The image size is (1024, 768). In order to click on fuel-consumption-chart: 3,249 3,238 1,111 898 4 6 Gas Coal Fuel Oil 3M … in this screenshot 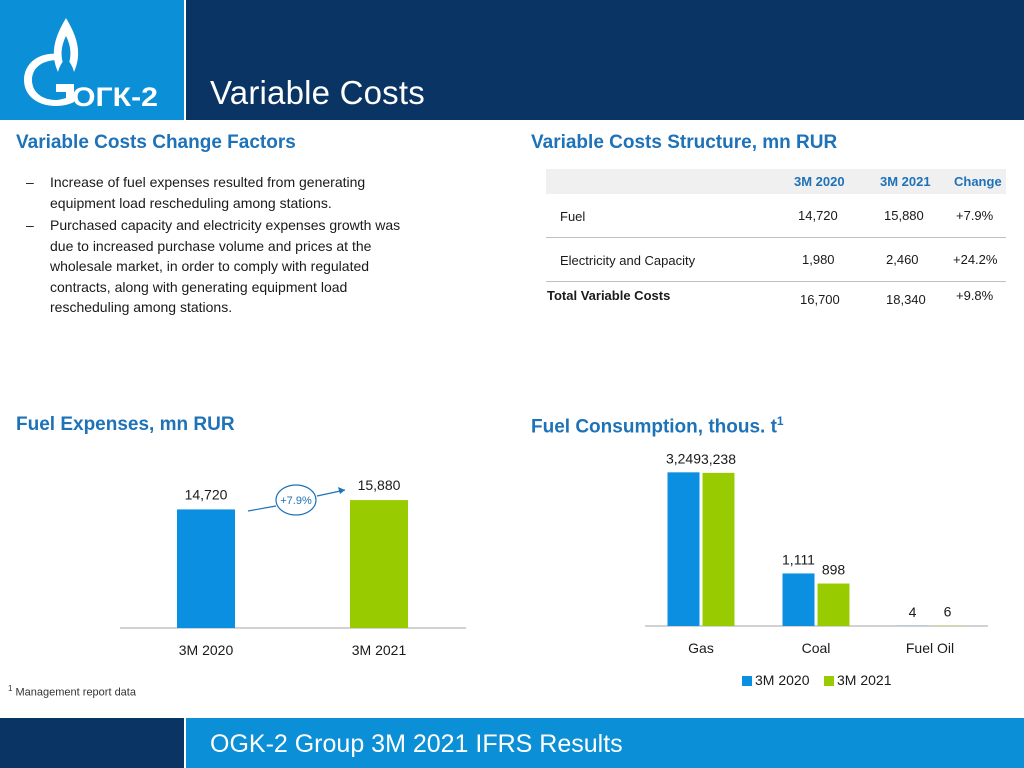, I will do `click(816, 569)`.